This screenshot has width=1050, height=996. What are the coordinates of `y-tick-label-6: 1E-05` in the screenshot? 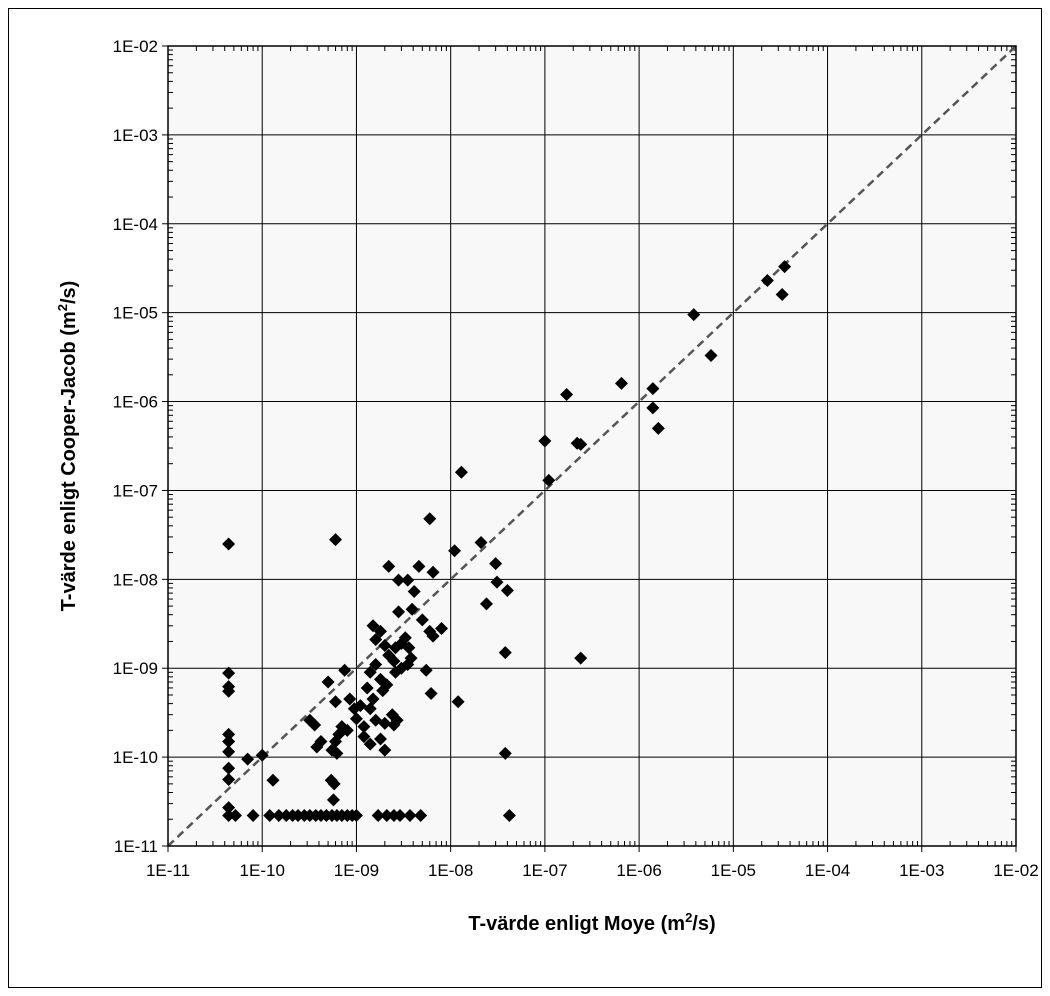 It's located at (135, 313).